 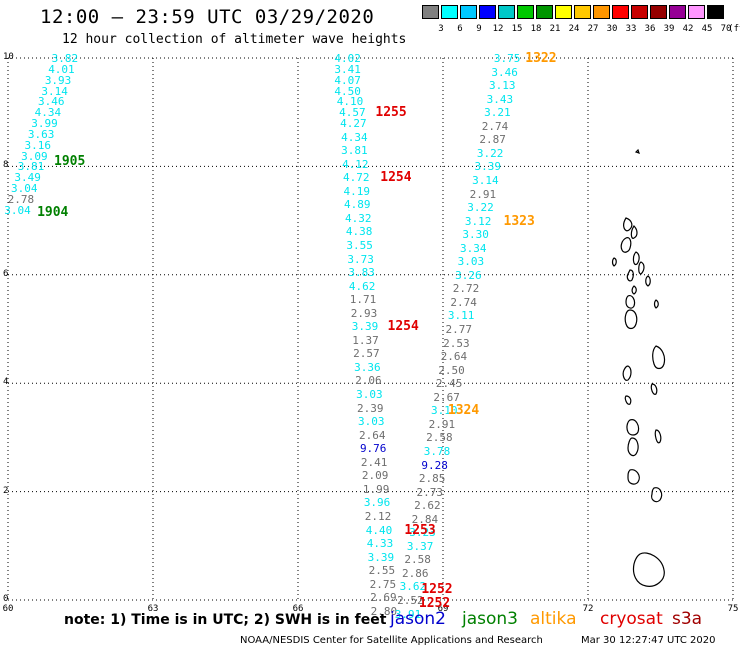 What do you see at coordinates (707, 29) in the screenshot?
I see `legend-bin-label: 45` at bounding box center [707, 29].